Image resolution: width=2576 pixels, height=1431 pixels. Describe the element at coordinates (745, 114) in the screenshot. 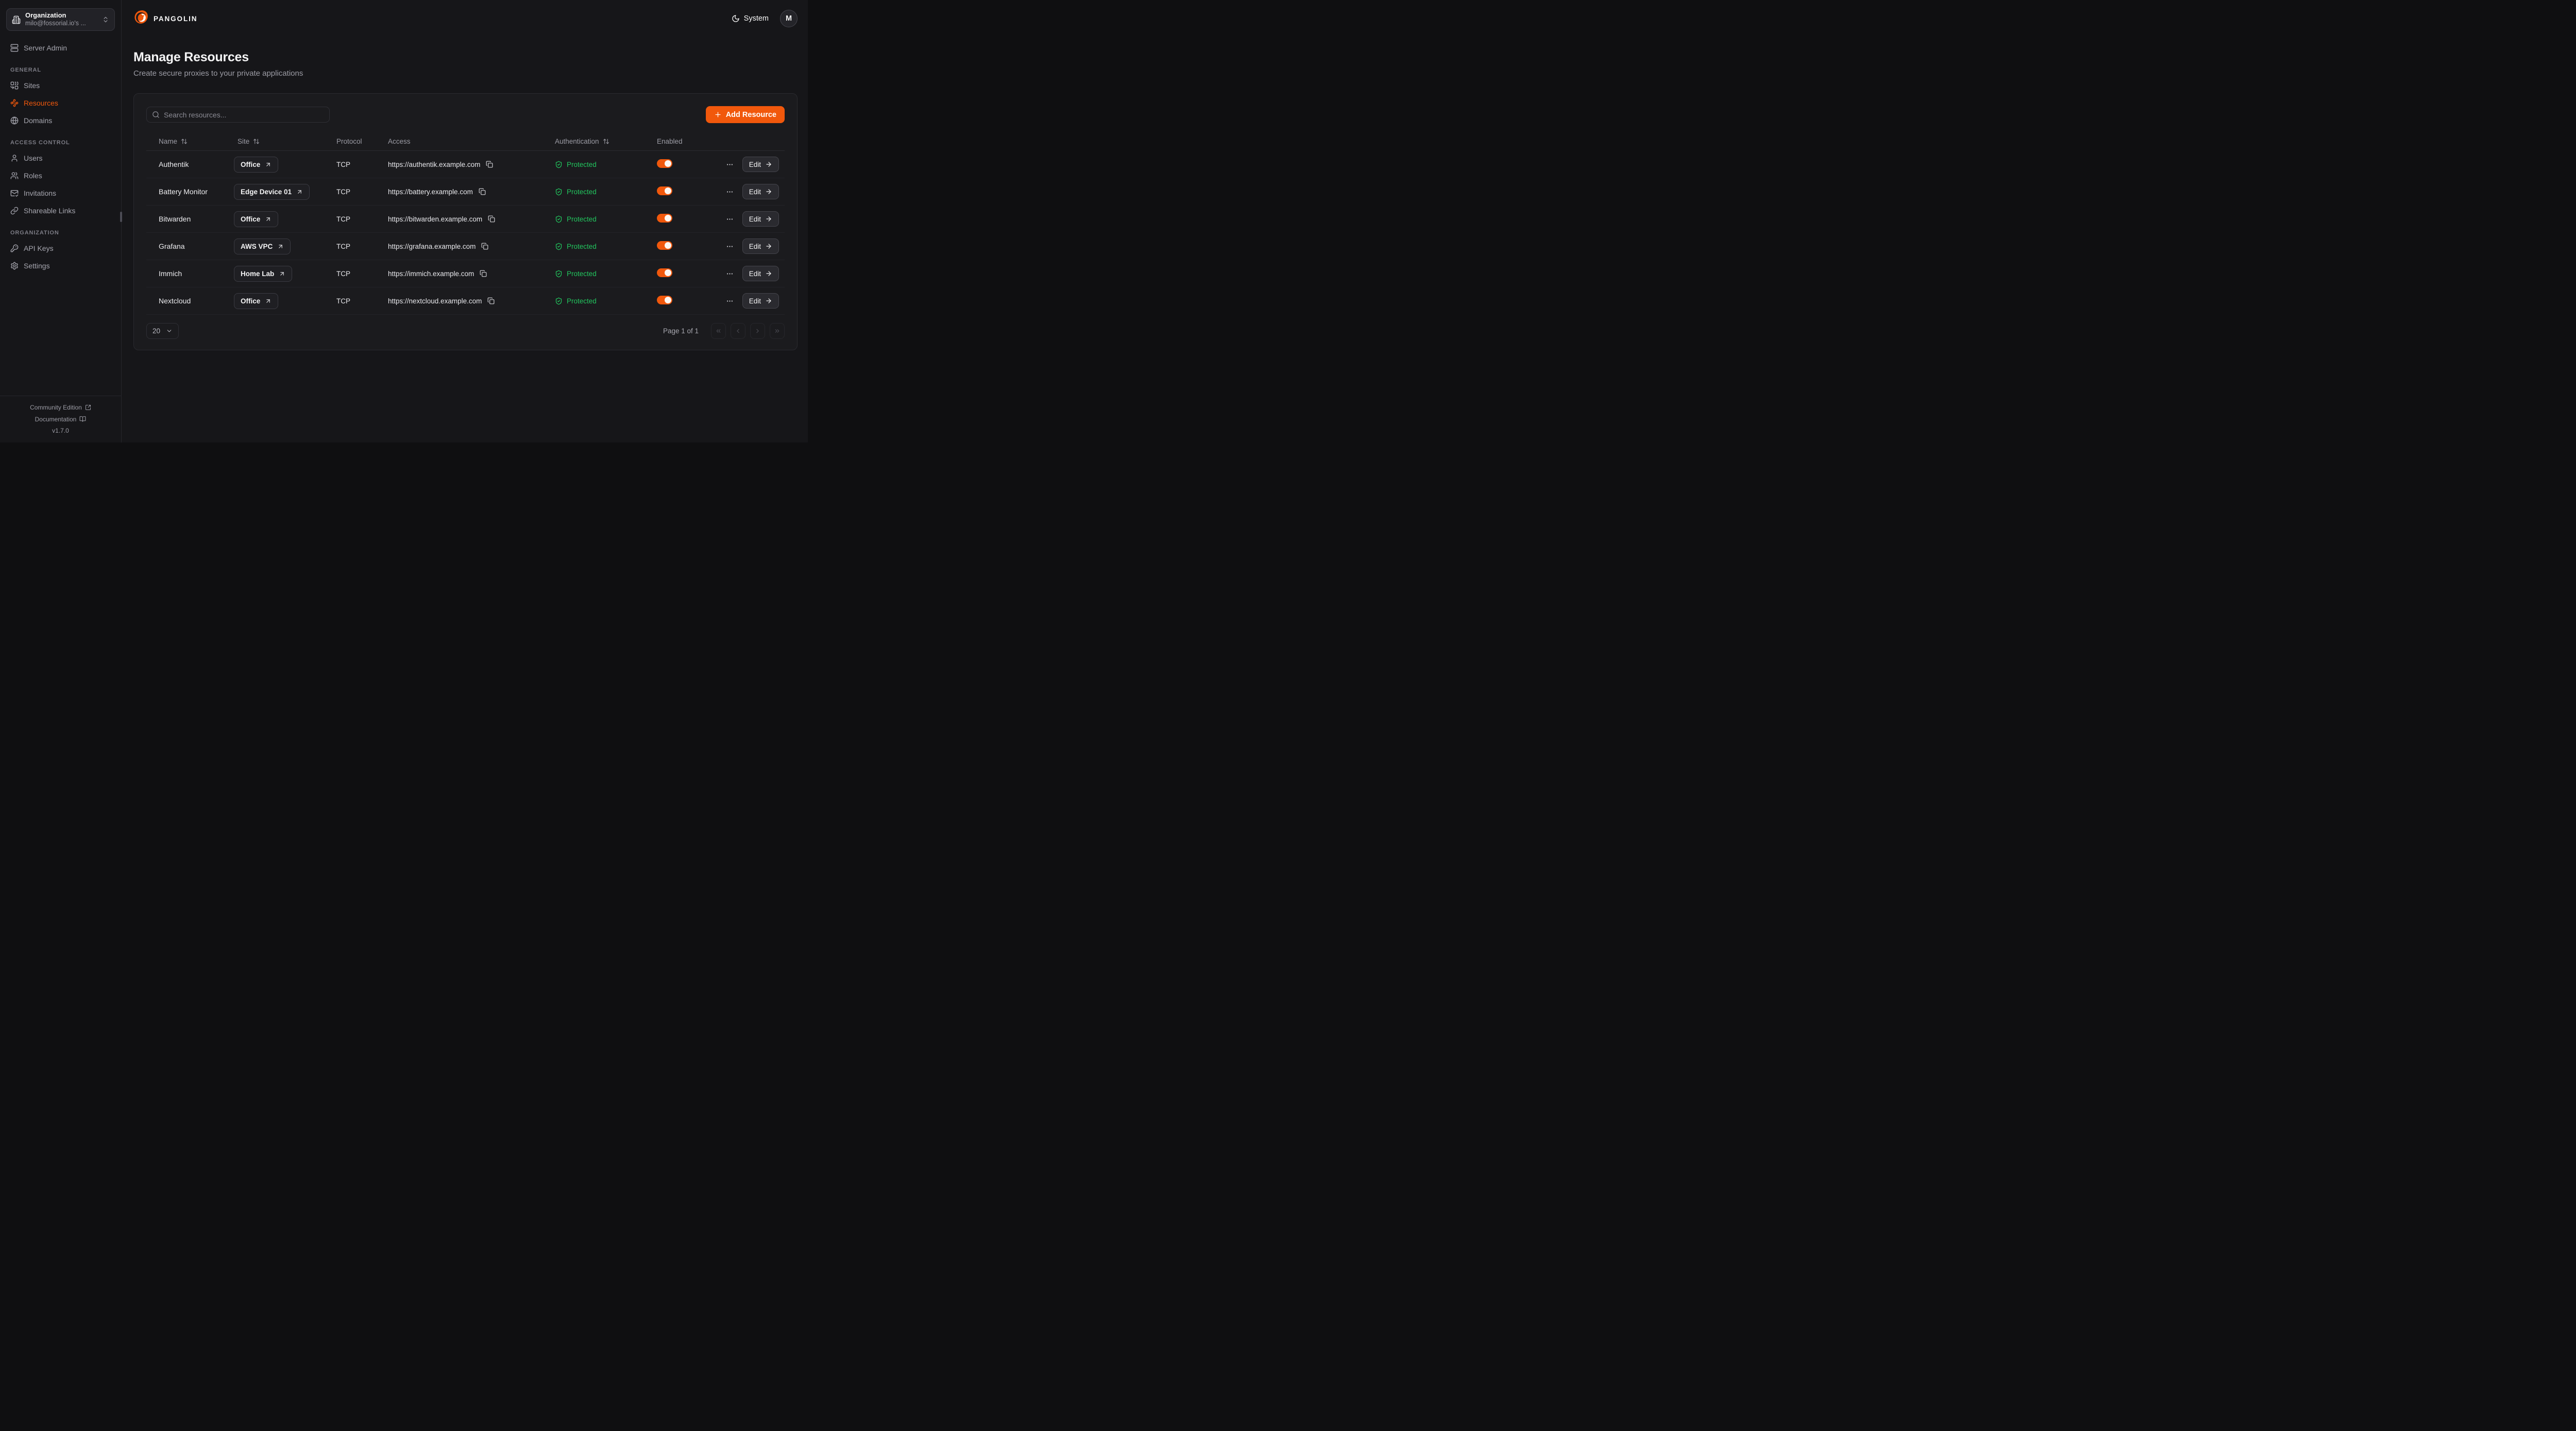

I see `add-resource-button: Add Resource` at that location.